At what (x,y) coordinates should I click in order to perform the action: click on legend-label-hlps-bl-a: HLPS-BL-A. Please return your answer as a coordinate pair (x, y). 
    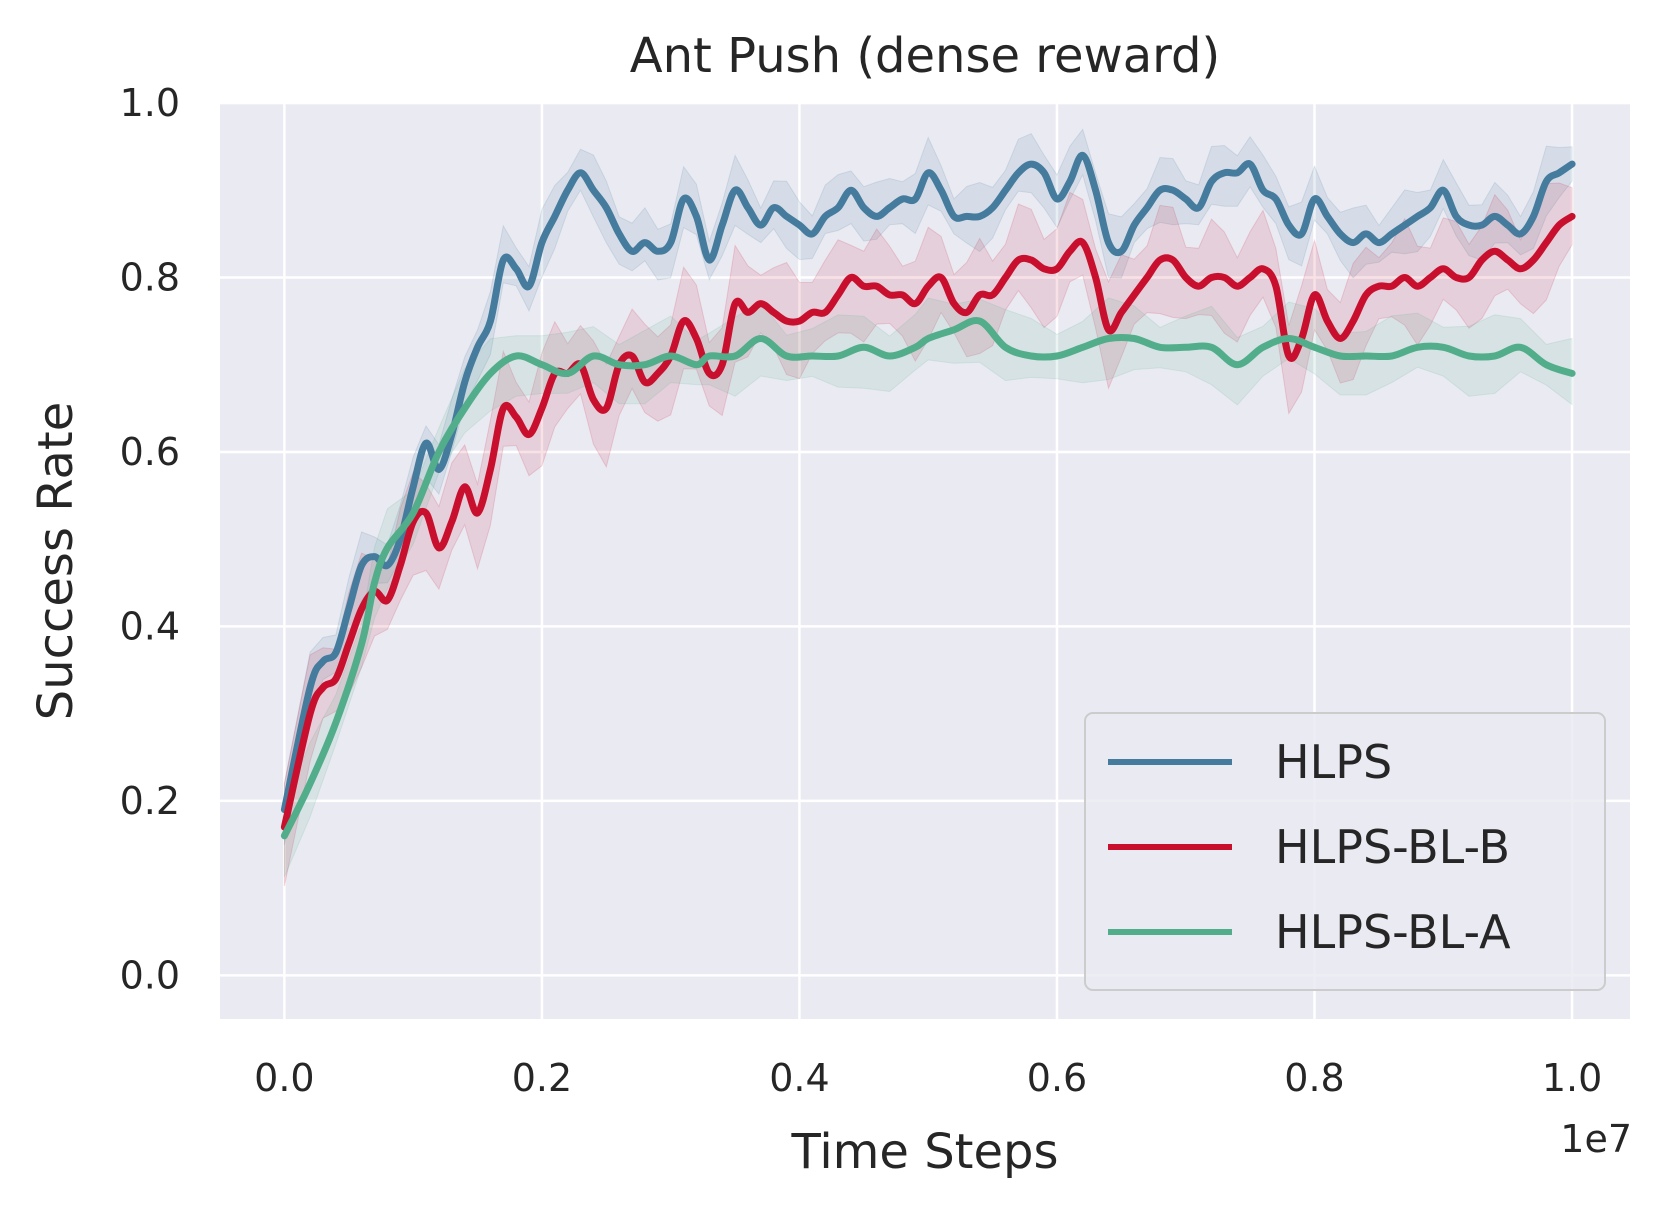
    Looking at the image, I should click on (1393, 932).